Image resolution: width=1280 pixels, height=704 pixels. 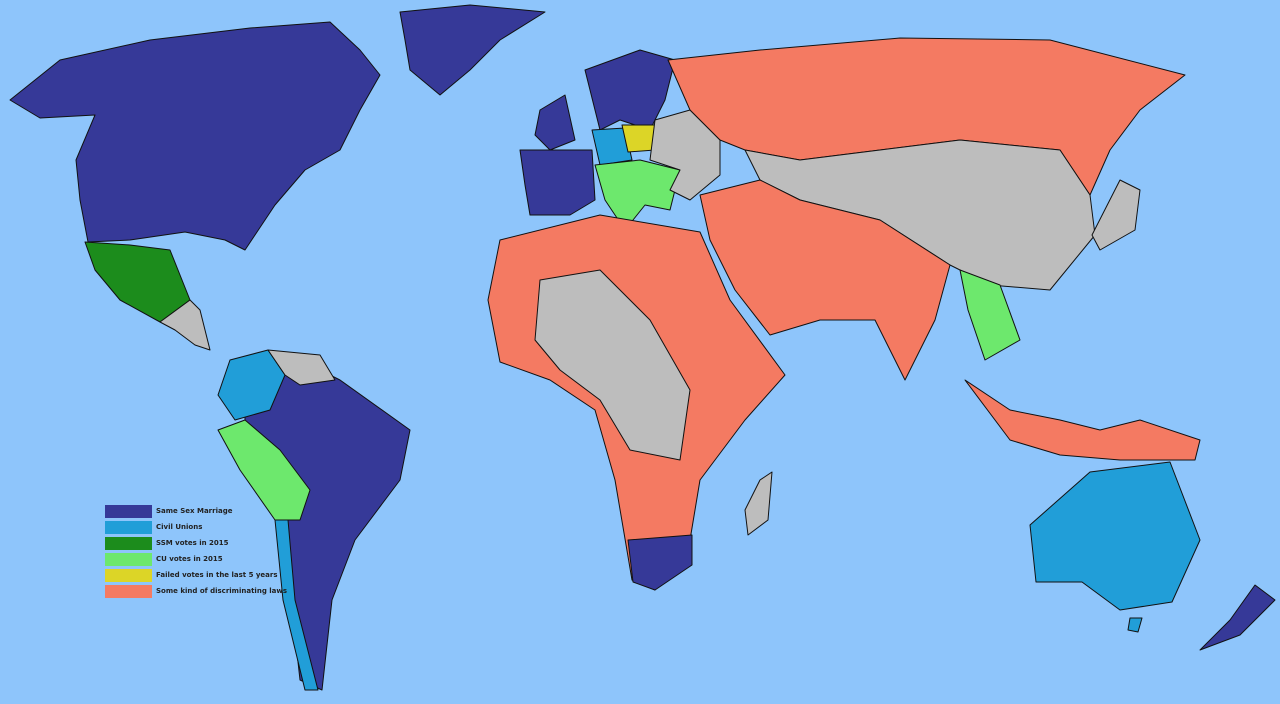 I want to click on legend-item: SSM votes in 2015, so click(x=196, y=543).